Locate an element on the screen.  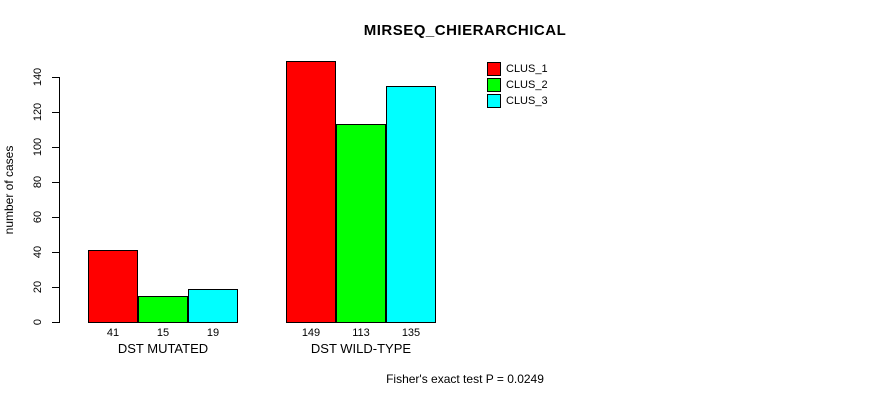
legend-item-clus-1: CLUS_1 is located at coordinates (517, 69).